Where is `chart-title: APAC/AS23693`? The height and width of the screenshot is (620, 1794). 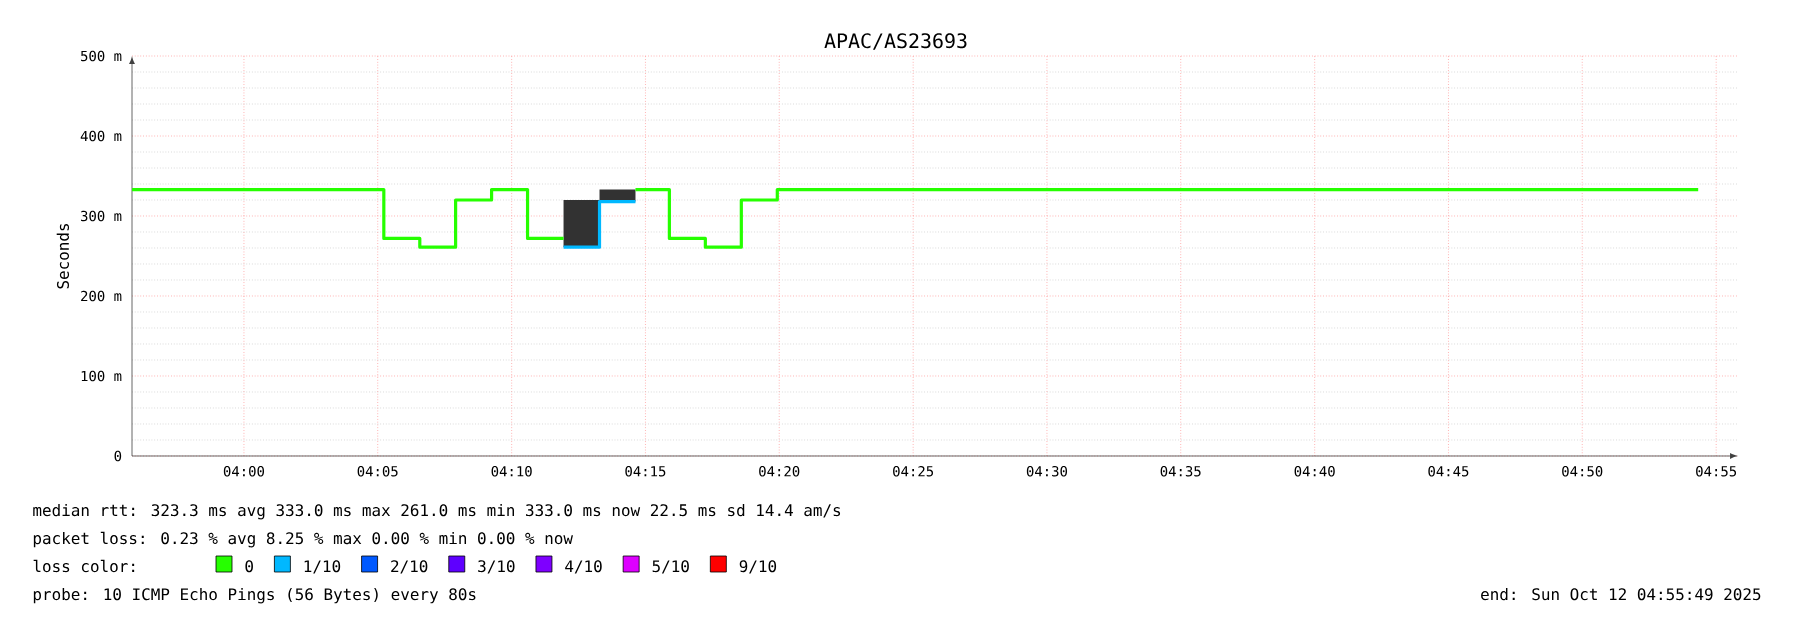 chart-title: APAC/AS23693 is located at coordinates (895, 41).